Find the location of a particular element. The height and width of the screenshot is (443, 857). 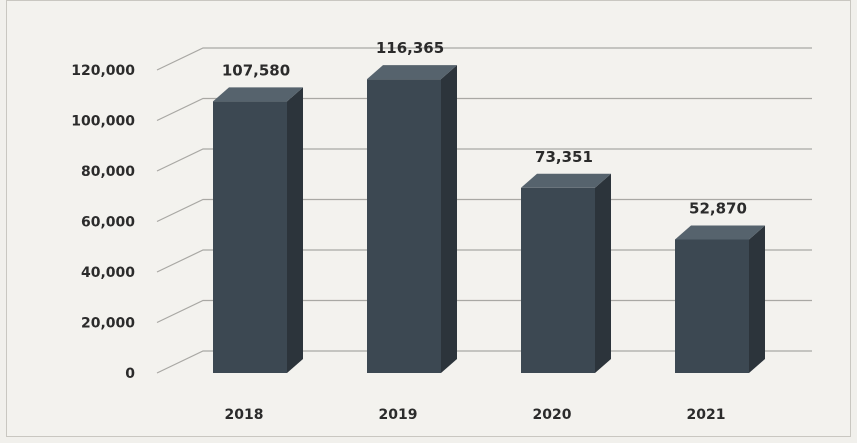

y-tick-label: 0 is located at coordinates (130, 374).